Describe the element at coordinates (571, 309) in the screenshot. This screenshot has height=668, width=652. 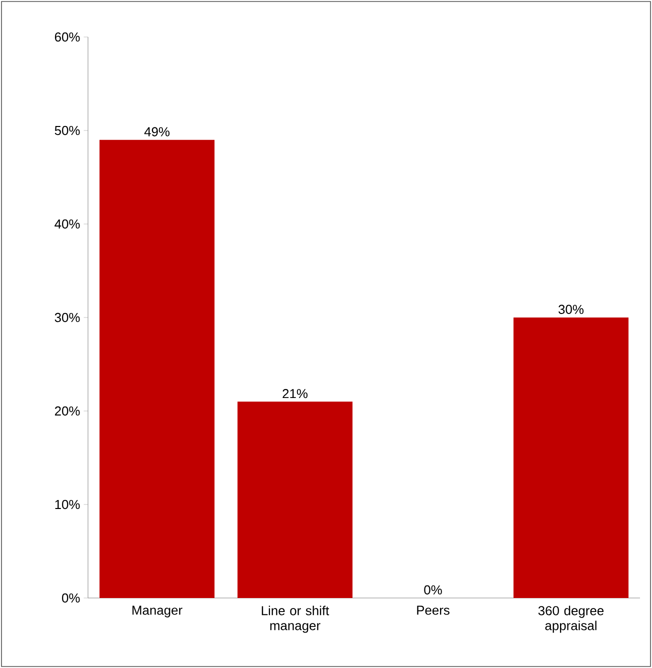
I see `data-label: 30%` at that location.